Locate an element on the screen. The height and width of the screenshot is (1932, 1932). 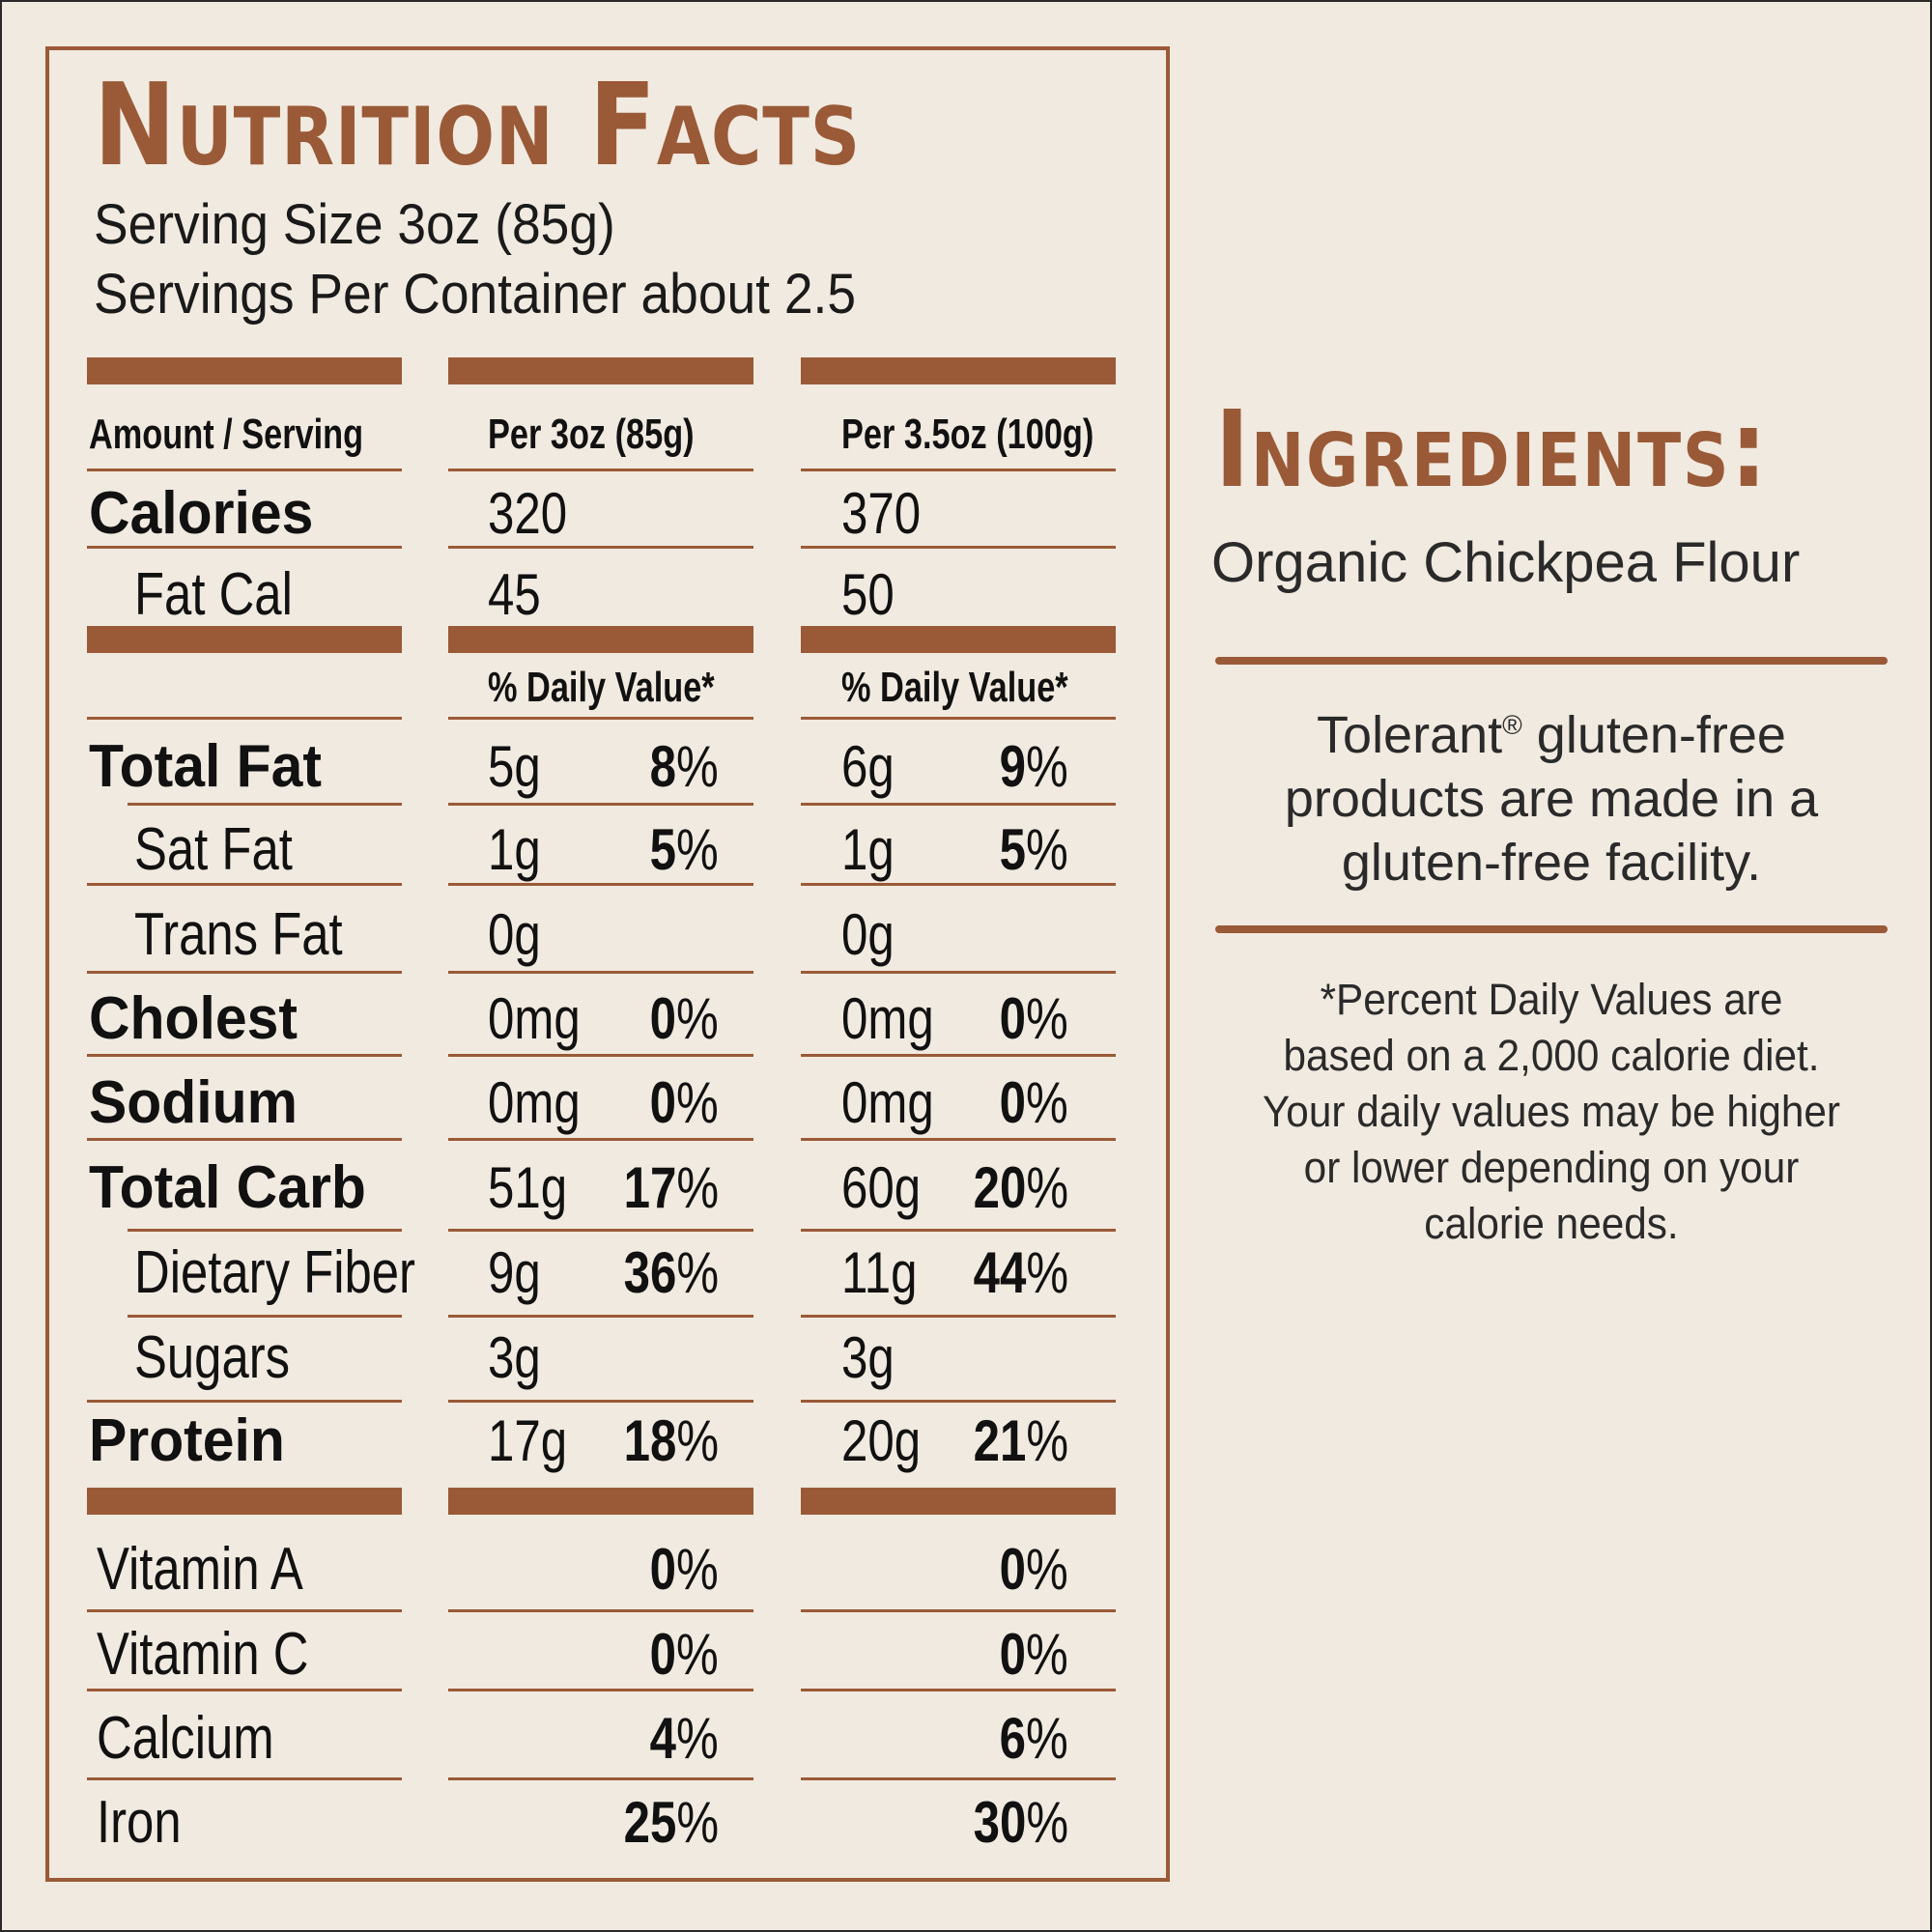
gluten-free-line-1: Tolerant® gluten-free is located at coordinates (1551, 735).